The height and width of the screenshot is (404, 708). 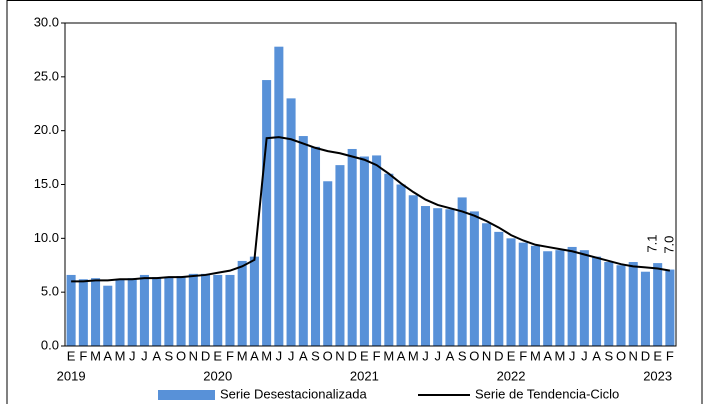 I want to click on y-tick-label: 20.0, so click(x=46, y=129).